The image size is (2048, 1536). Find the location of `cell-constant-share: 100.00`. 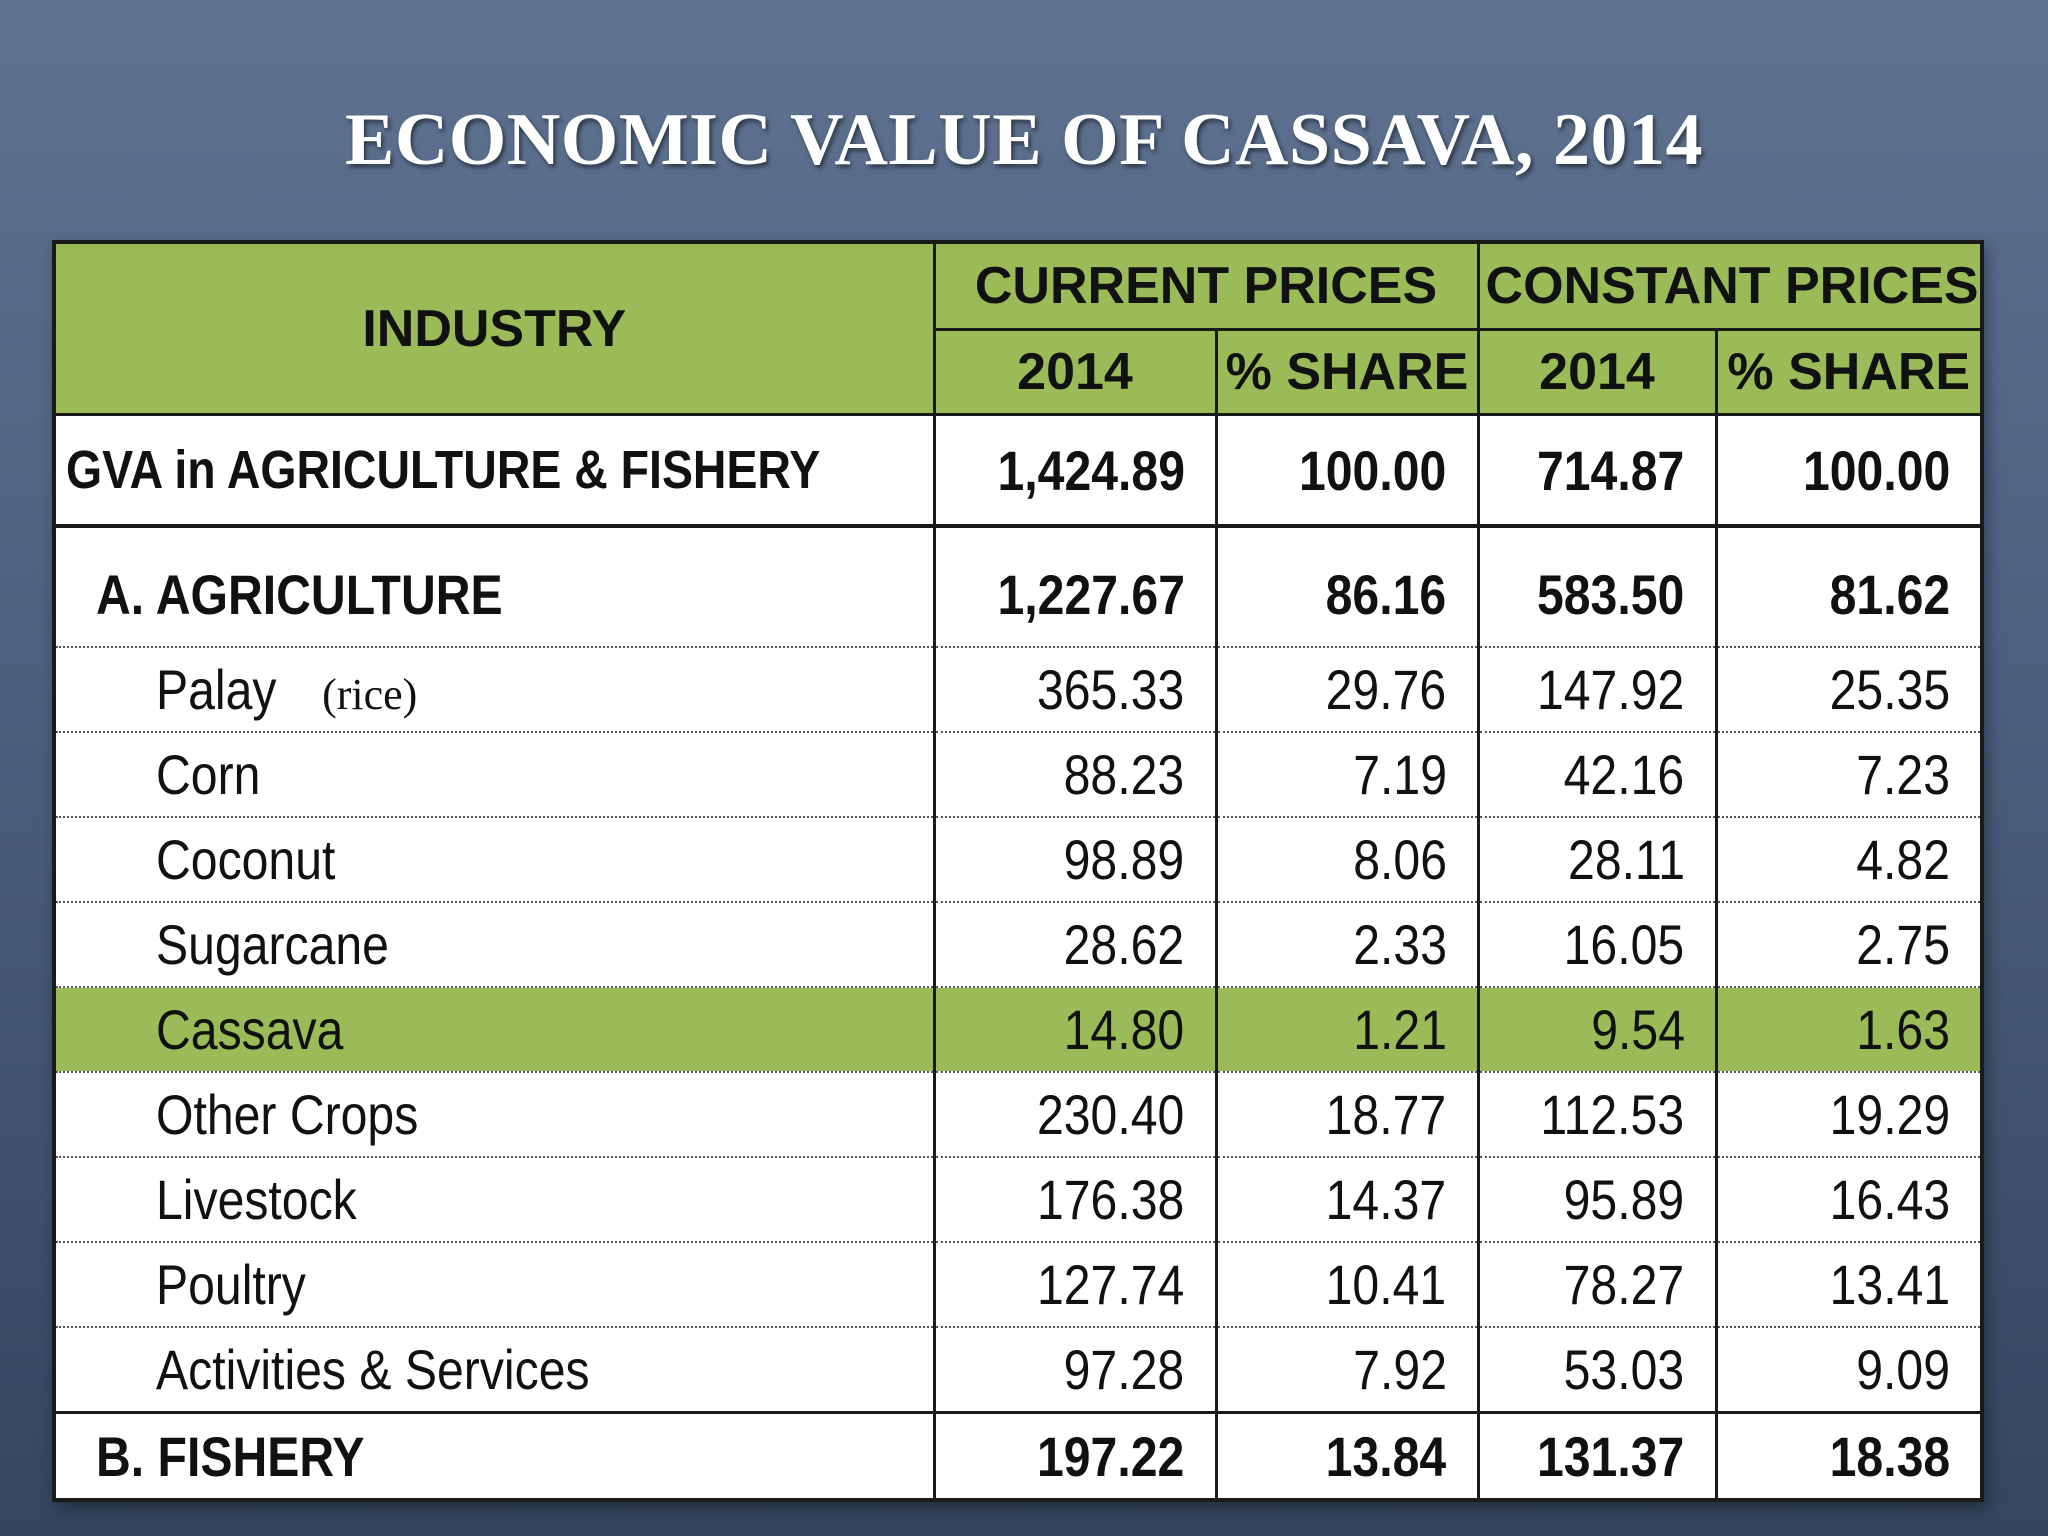

cell-constant-share: 100.00 is located at coordinates (1849, 471).